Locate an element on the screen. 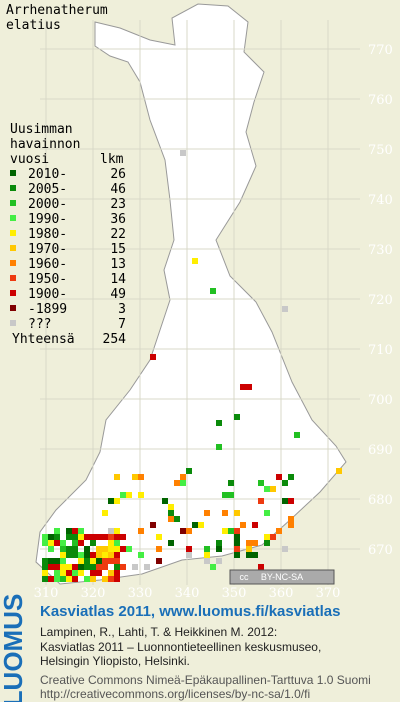  grid-label: 750 is located at coordinates (380, 150).